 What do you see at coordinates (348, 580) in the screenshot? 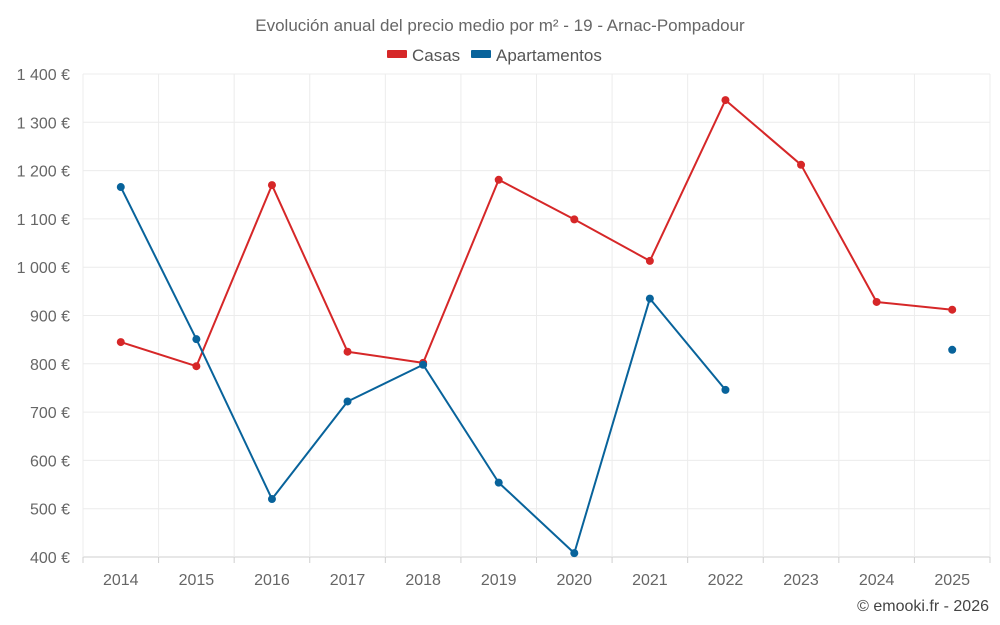
I see `x-tick-label: 2017` at bounding box center [348, 580].